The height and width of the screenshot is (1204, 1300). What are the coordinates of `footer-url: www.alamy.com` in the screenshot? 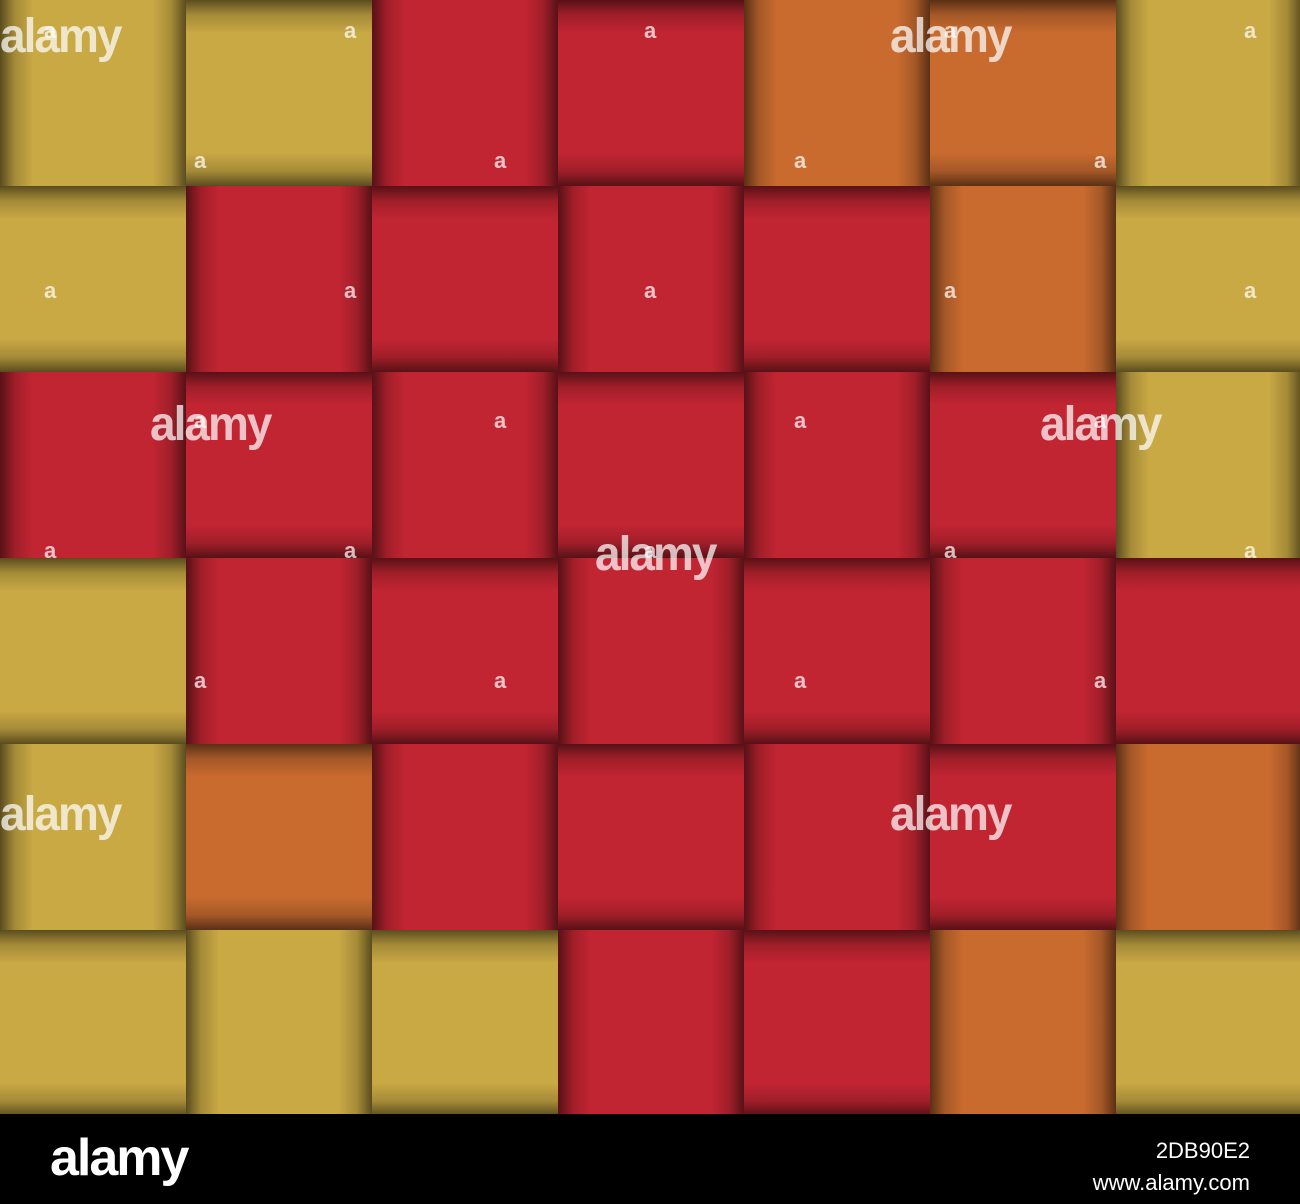 It's located at (1171, 1182).